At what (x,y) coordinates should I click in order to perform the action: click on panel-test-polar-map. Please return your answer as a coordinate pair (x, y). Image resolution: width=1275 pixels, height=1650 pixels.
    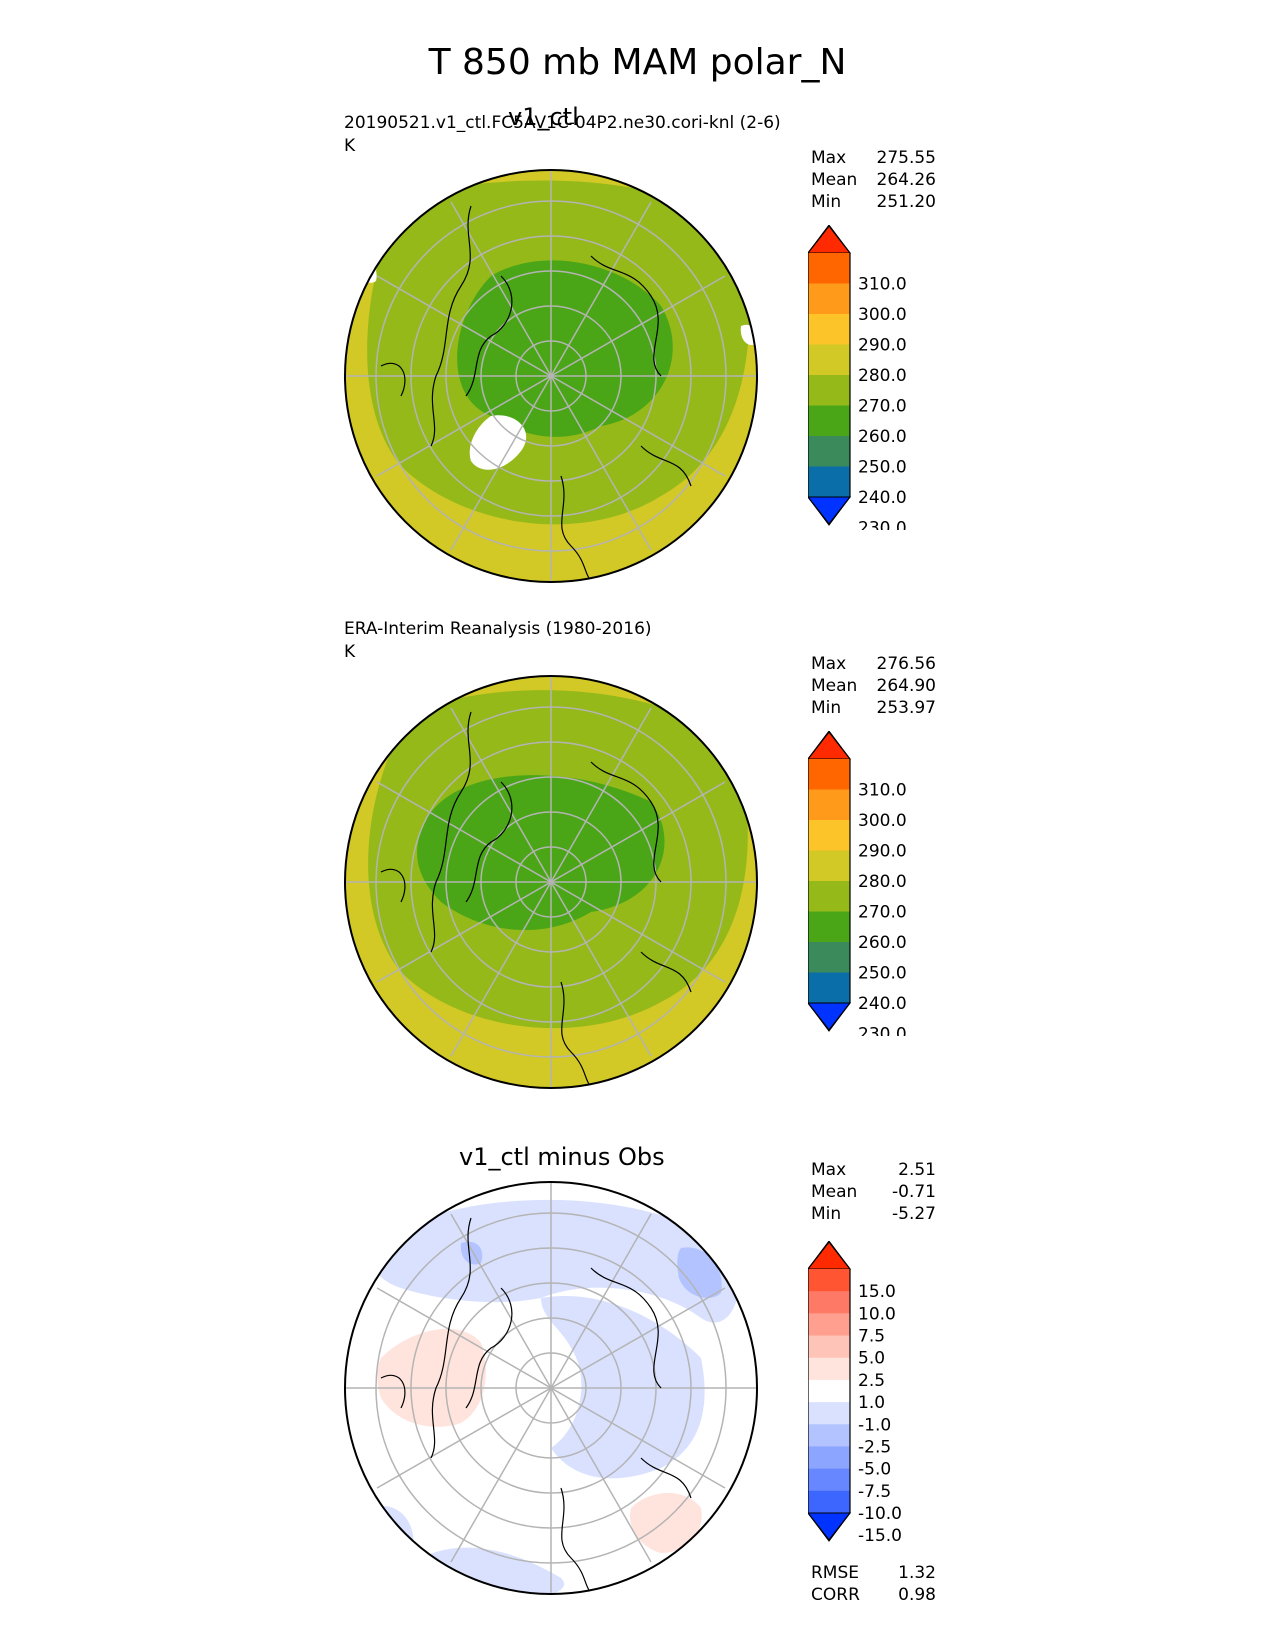
    Looking at the image, I should click on (551, 376).